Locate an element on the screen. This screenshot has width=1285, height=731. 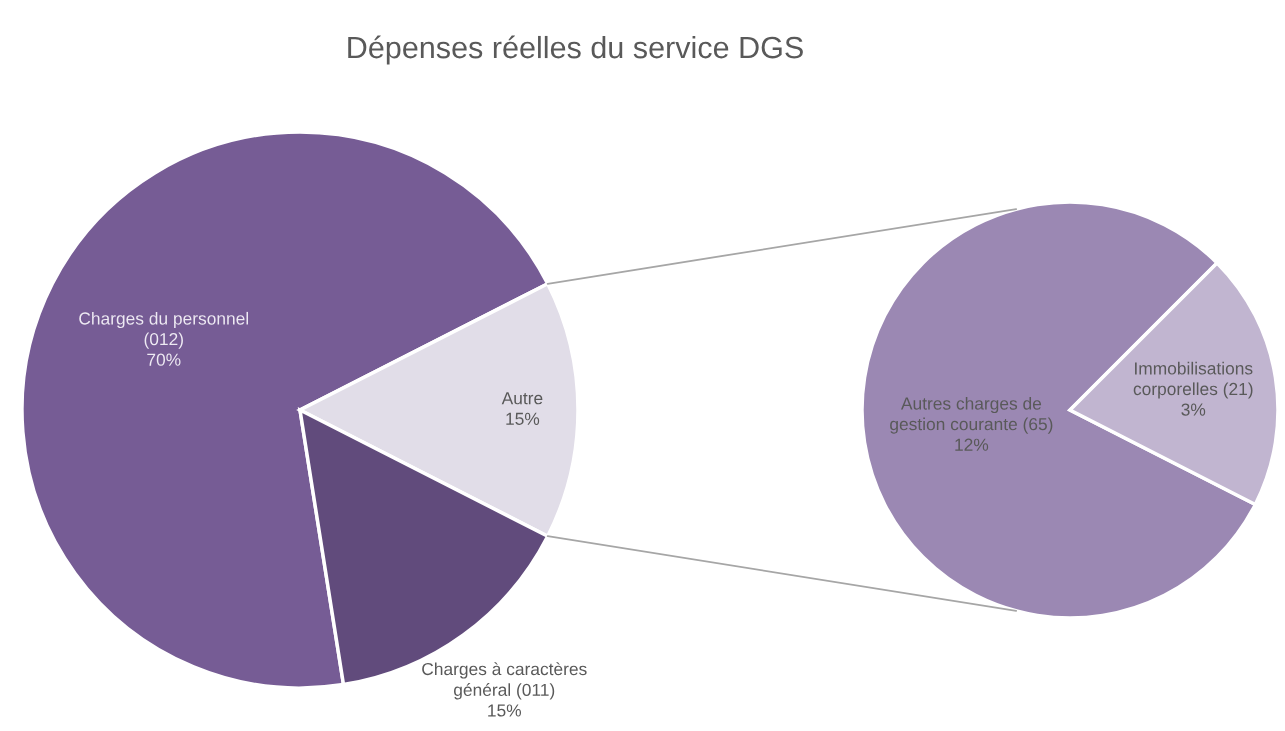
data-label: 12% is located at coordinates (972, 444).